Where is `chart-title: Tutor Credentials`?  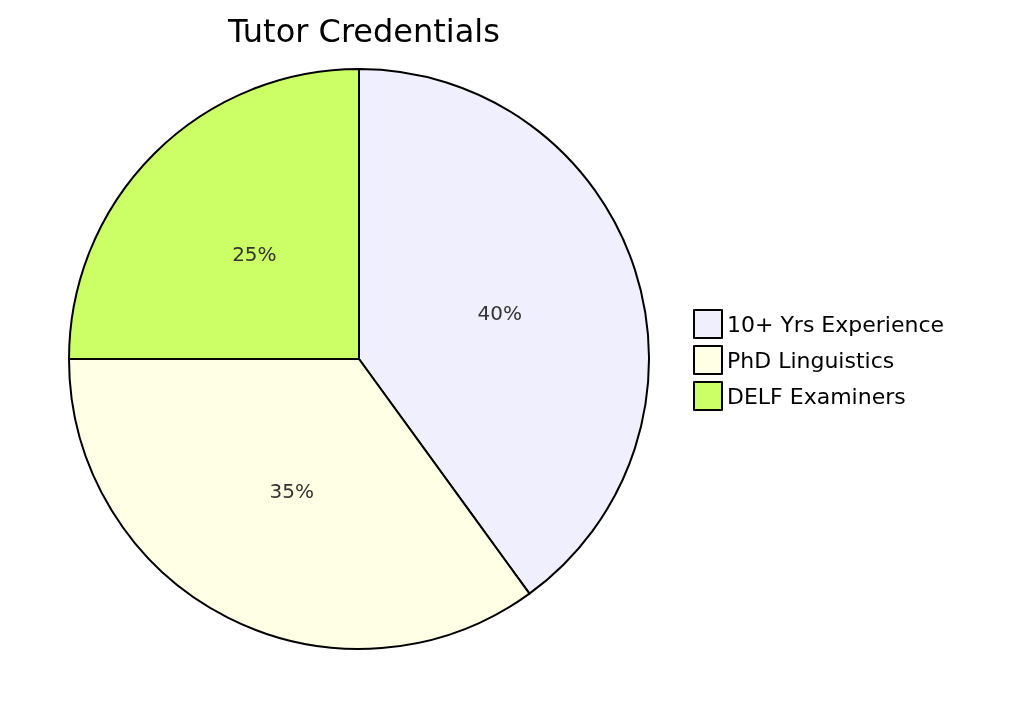 chart-title: Tutor Credentials is located at coordinates (363, 31).